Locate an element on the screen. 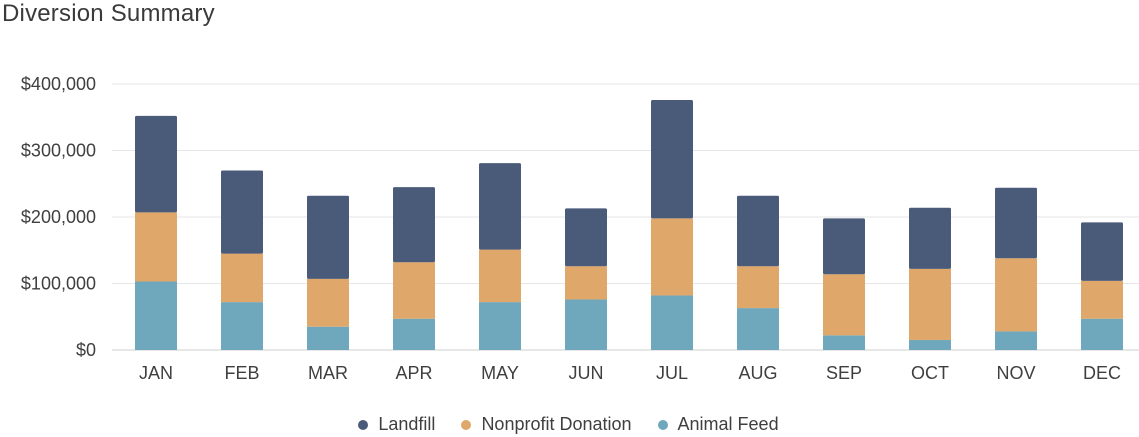 This screenshot has height=437, width=1139. bar-landfill-nov is located at coordinates (1016, 223).